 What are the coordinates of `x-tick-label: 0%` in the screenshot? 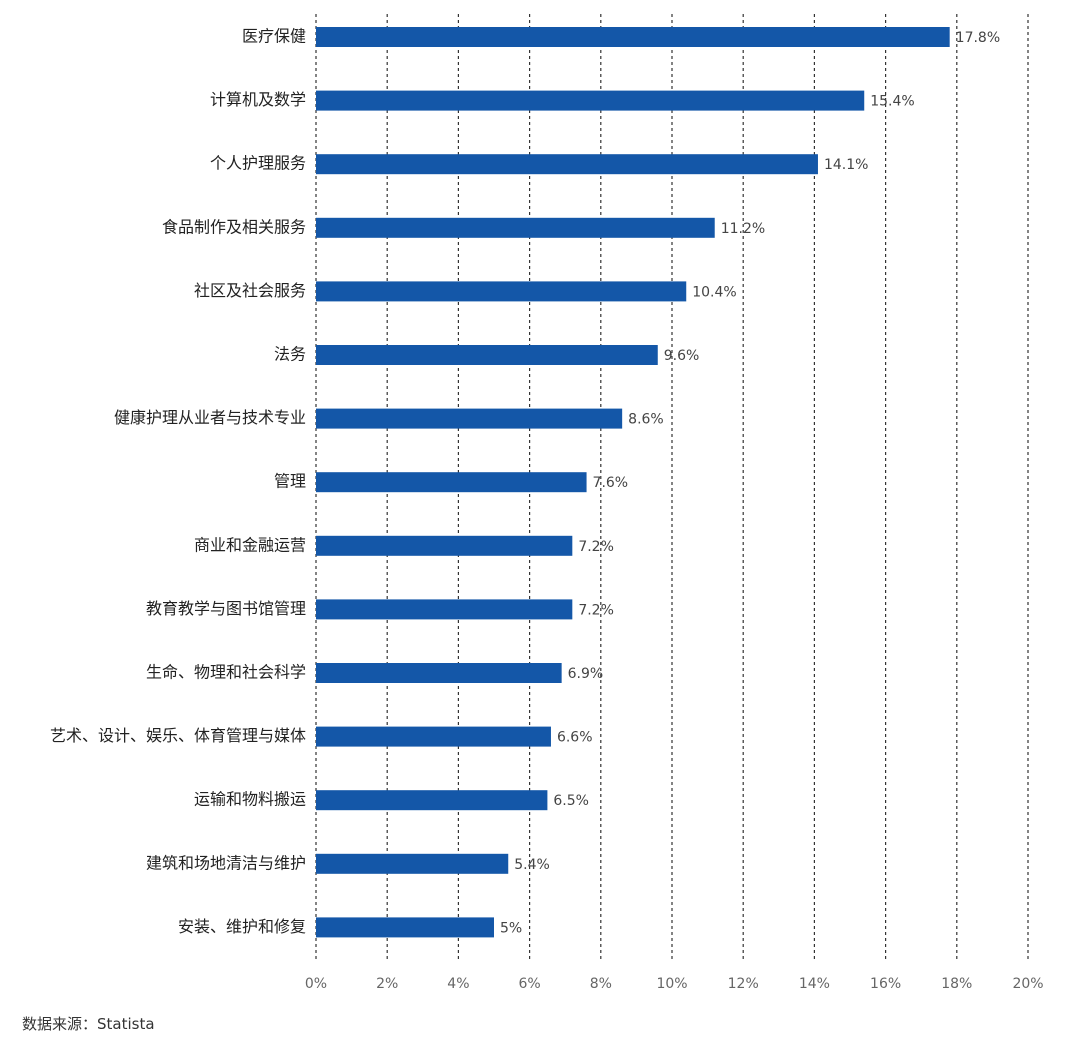 It's located at (316, 984).